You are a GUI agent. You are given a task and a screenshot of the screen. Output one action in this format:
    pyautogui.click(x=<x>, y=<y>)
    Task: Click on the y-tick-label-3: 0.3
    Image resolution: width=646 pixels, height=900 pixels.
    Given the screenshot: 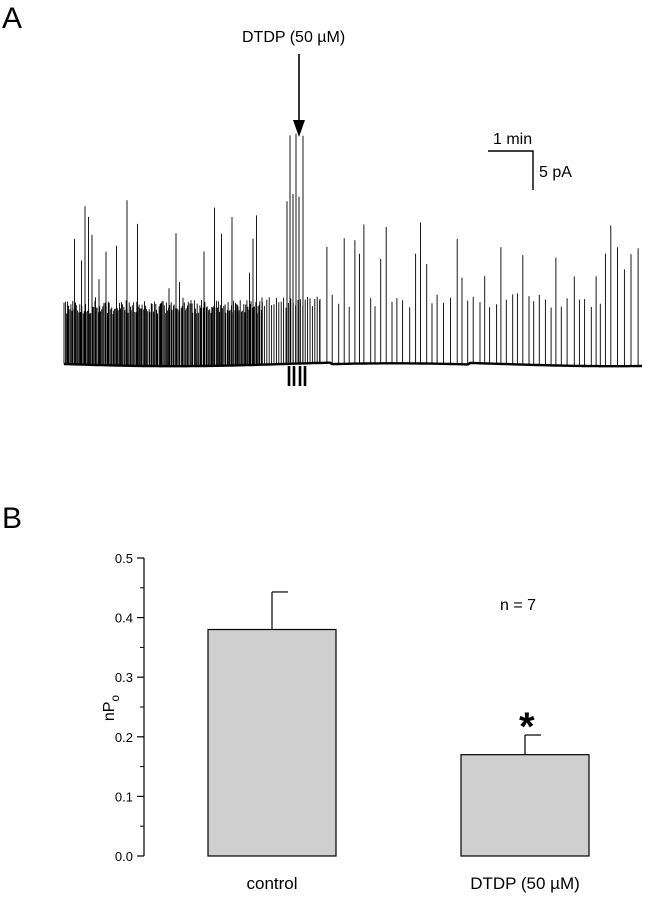 What is the action you would take?
    pyautogui.click(x=124, y=677)
    